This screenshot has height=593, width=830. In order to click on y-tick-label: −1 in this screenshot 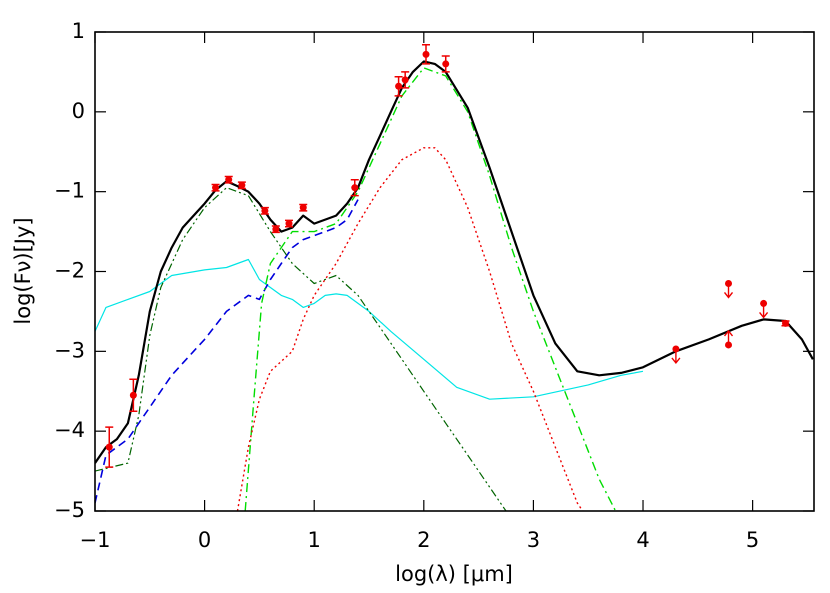, I will do `click(69, 191)`.